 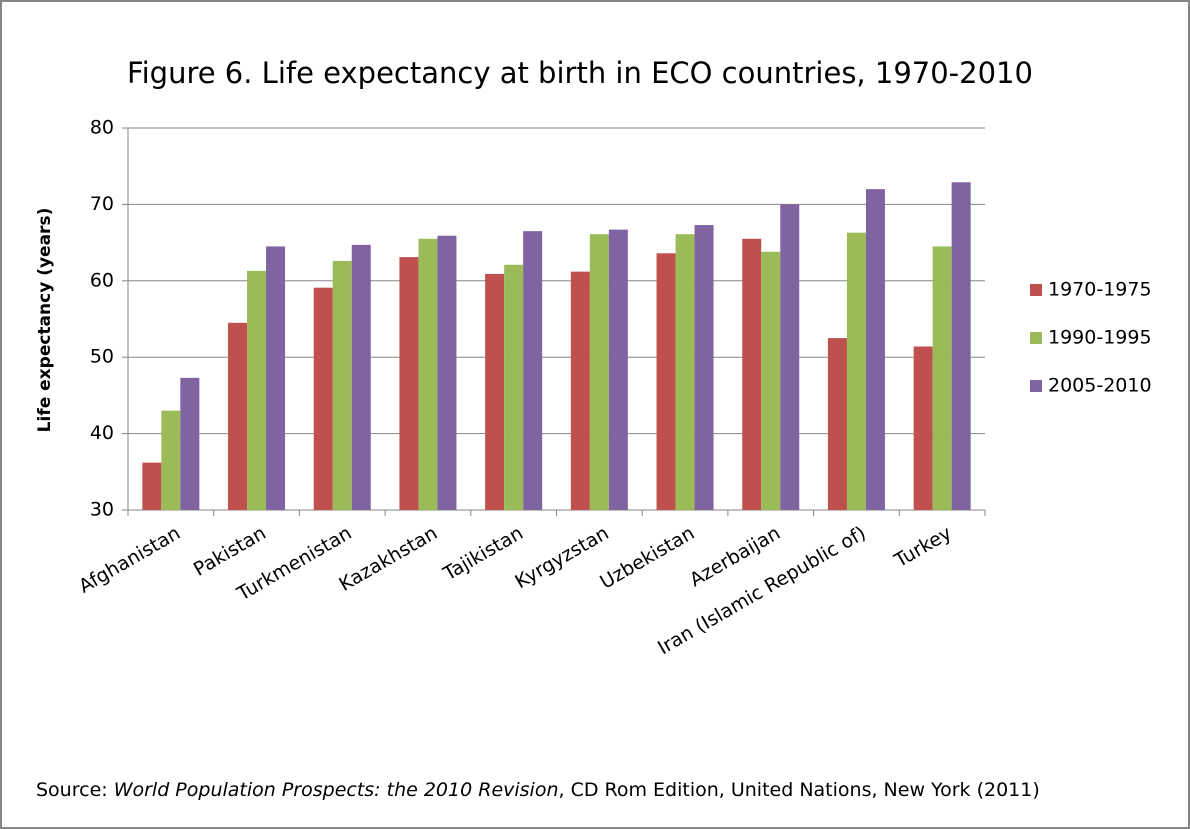 I want to click on y-tick-label: 60, so click(x=102, y=280).